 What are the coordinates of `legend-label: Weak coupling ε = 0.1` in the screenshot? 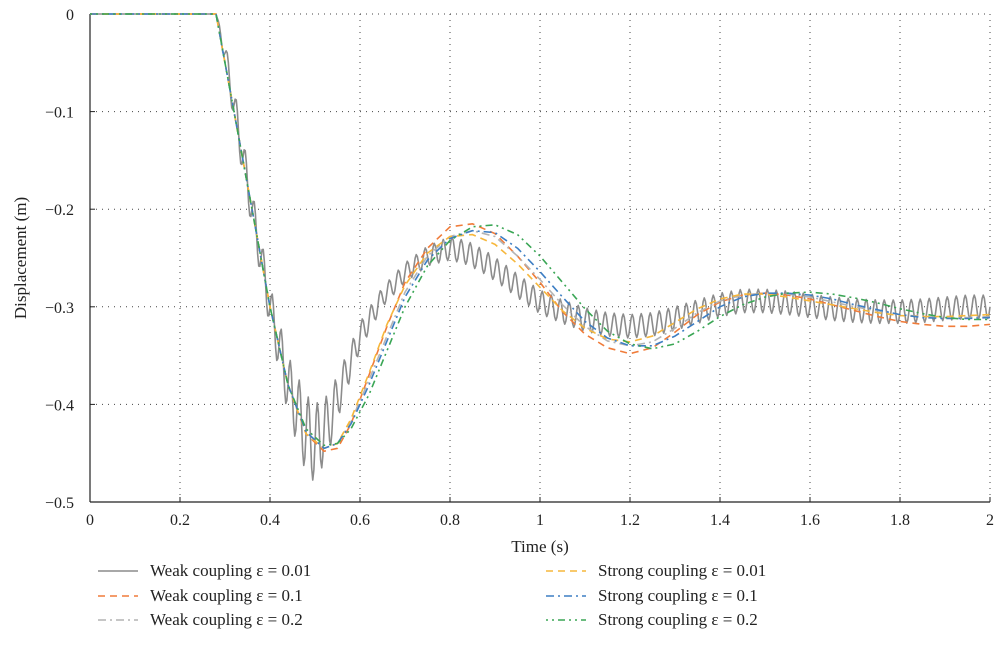 It's located at (226, 595).